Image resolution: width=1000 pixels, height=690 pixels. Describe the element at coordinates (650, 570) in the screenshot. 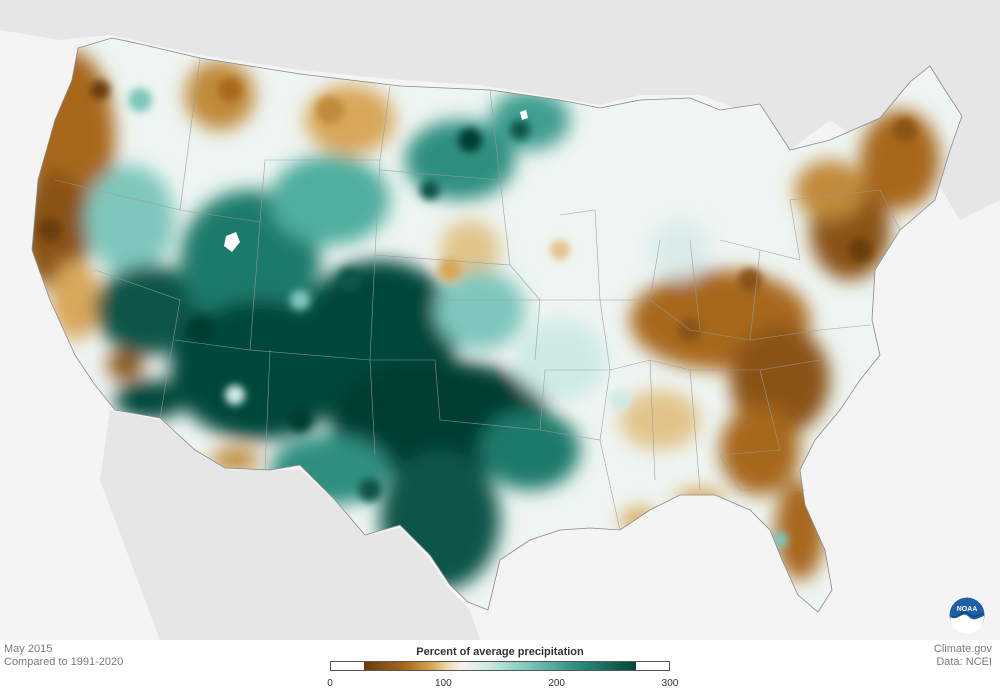

I see `gulf-water` at that location.